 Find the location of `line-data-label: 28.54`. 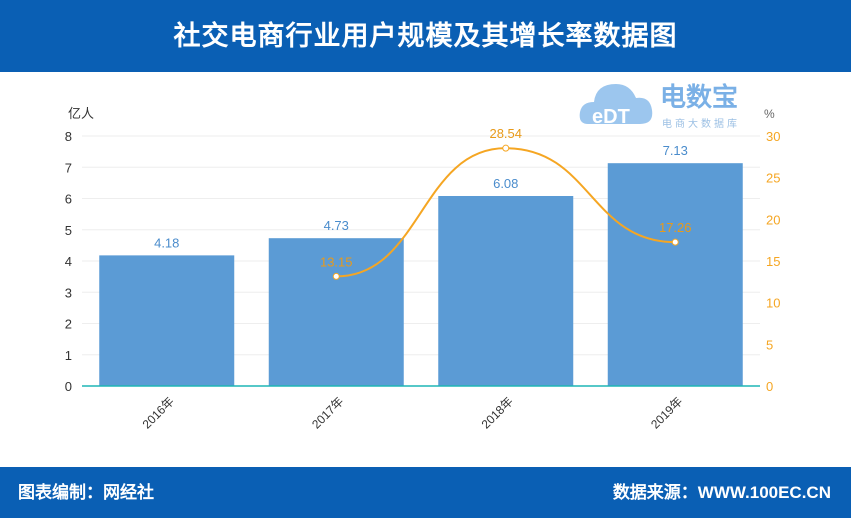

line-data-label: 28.54 is located at coordinates (505, 133).